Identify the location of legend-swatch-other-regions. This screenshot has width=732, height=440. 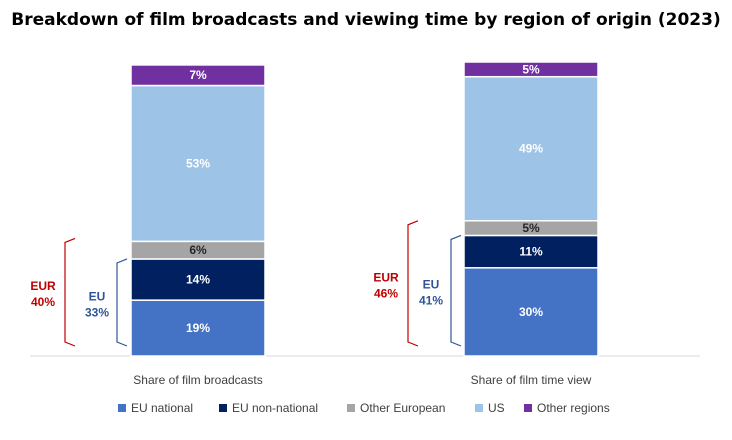
(528, 408).